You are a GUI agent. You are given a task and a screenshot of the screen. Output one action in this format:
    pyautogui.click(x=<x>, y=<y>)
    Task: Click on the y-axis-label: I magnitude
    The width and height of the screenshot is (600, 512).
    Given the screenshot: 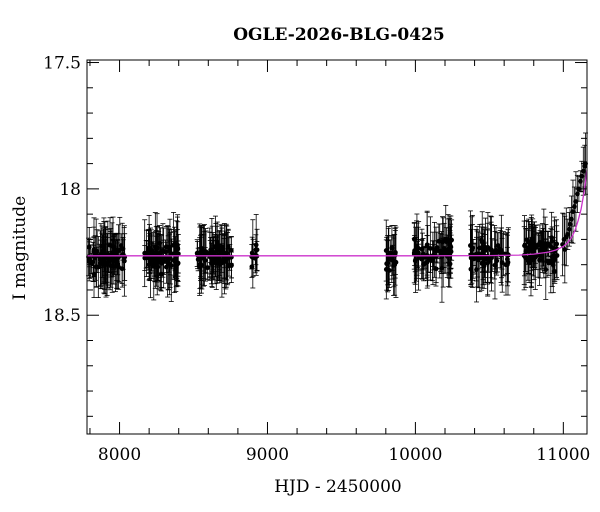 What is the action you would take?
    pyautogui.click(x=20, y=248)
    